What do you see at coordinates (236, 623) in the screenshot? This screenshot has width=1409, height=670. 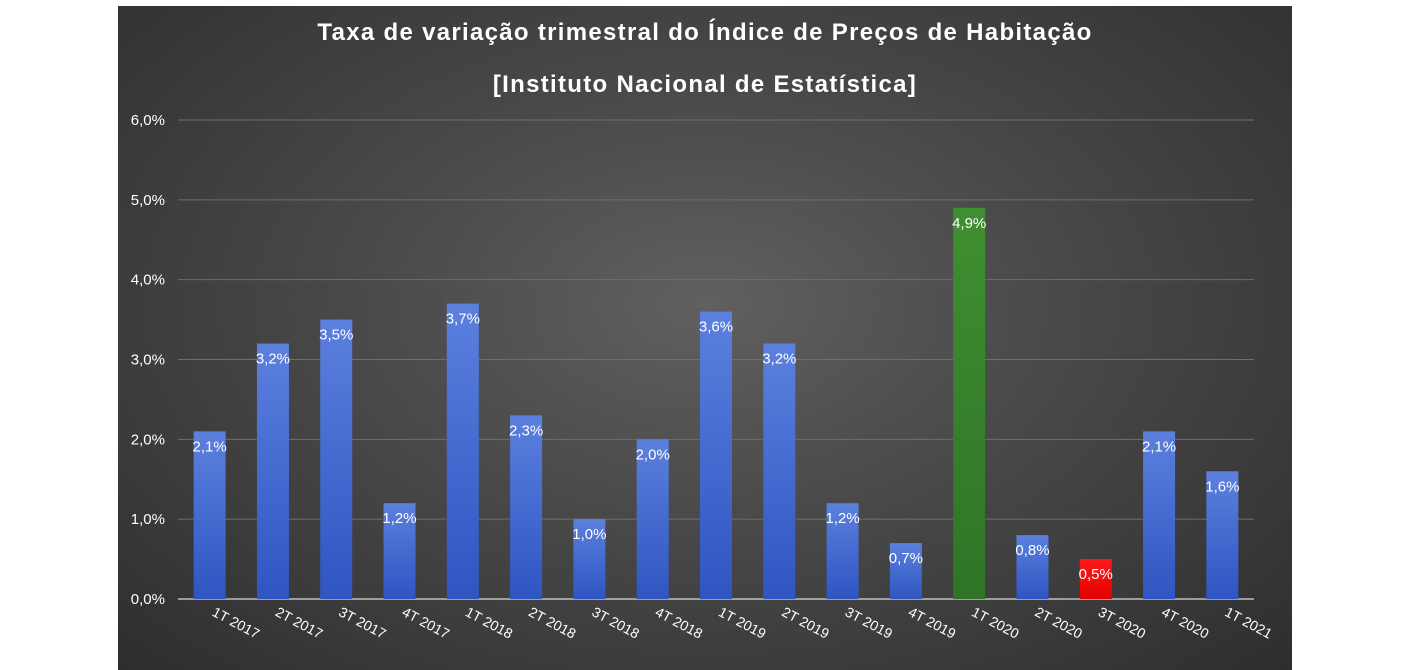 I see `x-tick-label: 1T 2017` at bounding box center [236, 623].